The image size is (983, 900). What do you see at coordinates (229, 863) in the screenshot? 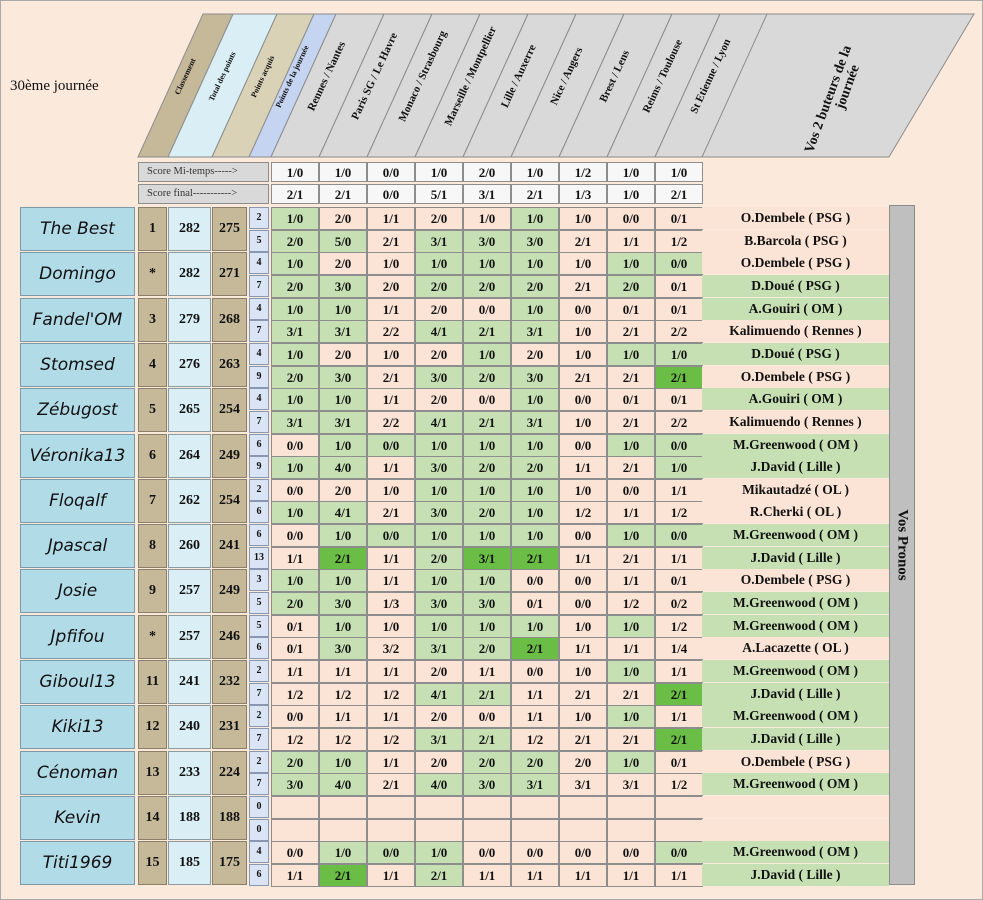
I see `player-points-acquis: 175` at bounding box center [229, 863].